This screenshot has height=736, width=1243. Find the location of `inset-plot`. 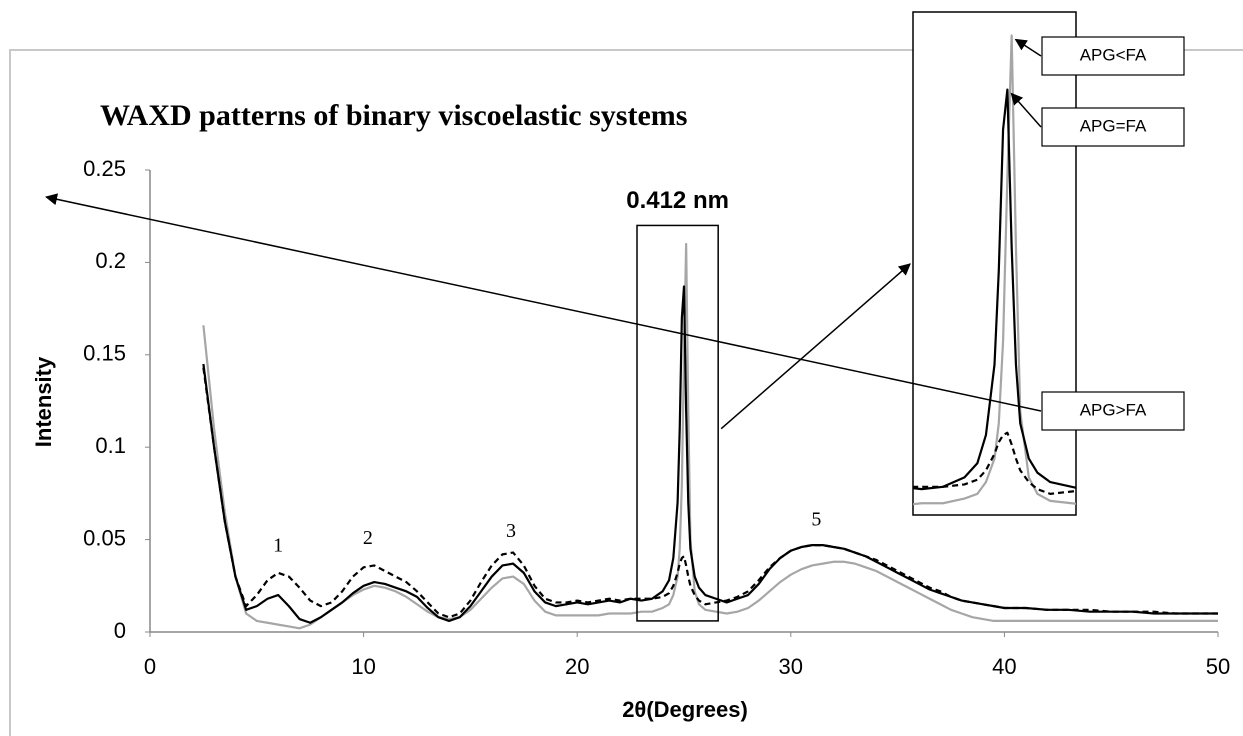

inset-plot is located at coordinates (994, 270).